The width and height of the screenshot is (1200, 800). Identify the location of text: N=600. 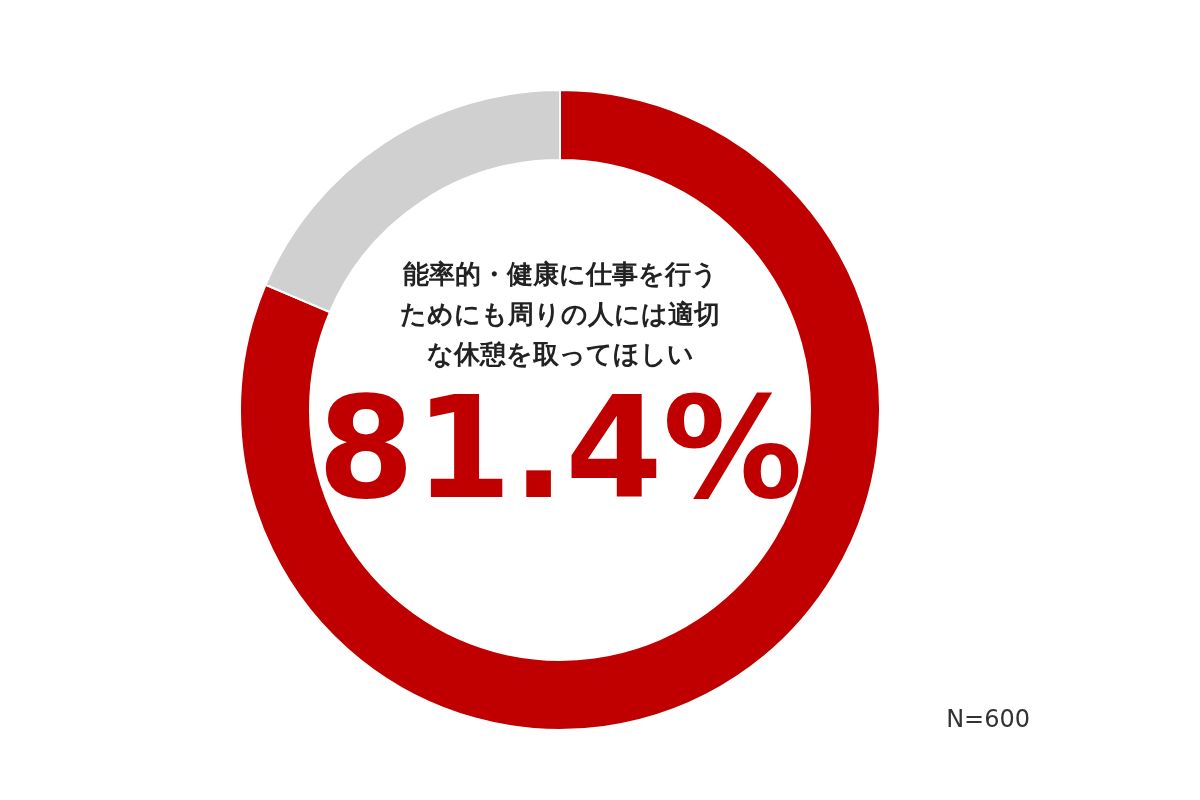
(988, 719).